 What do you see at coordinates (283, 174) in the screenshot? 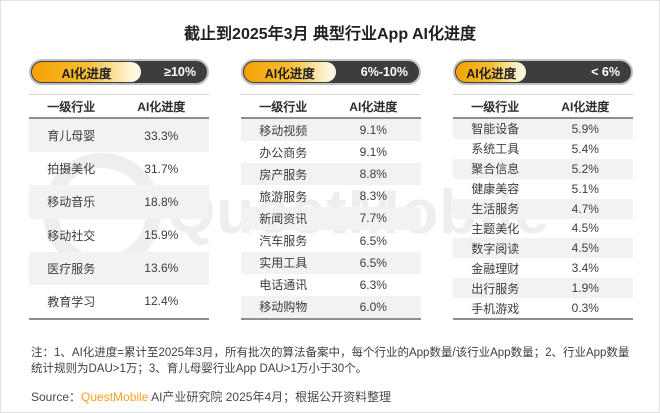
I see `industry-cell: 房产服务` at bounding box center [283, 174].